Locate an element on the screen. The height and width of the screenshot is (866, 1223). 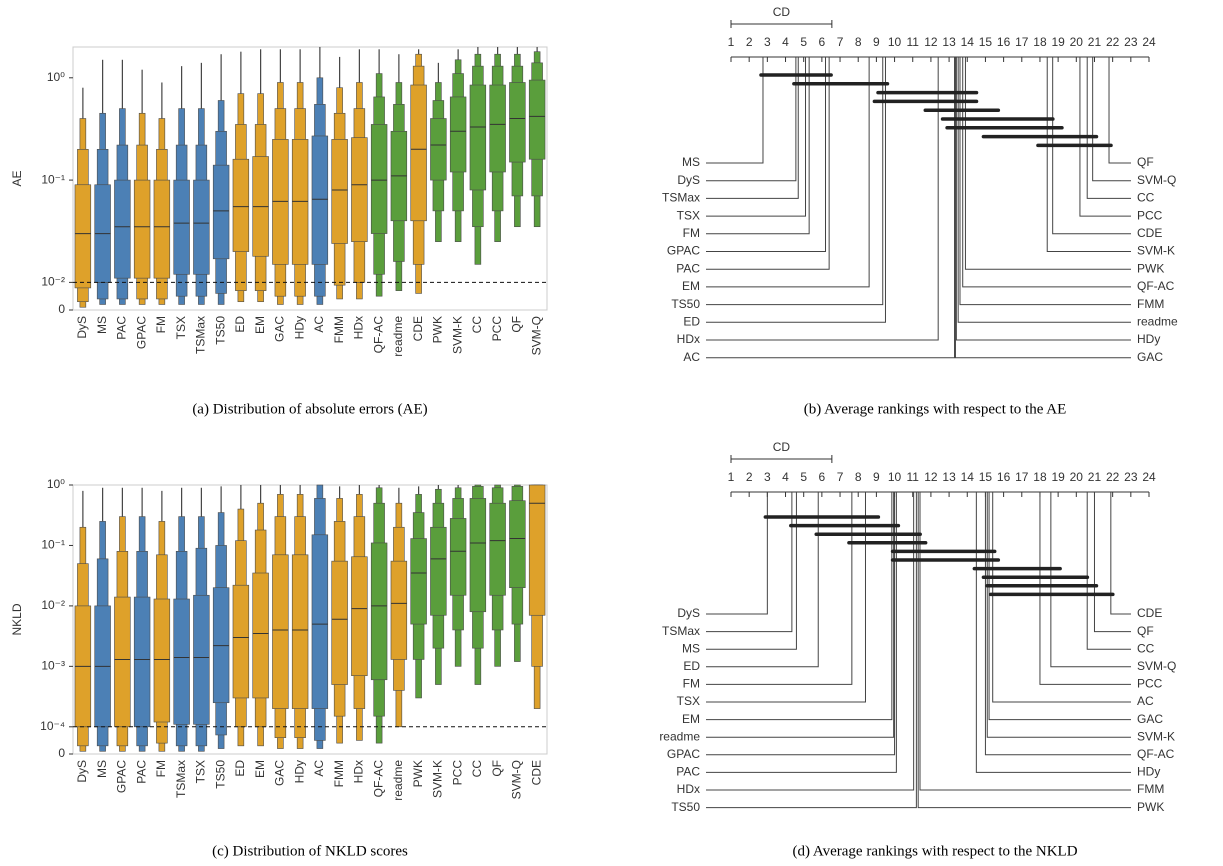
method-label: HDx is located at coordinates (688, 339).